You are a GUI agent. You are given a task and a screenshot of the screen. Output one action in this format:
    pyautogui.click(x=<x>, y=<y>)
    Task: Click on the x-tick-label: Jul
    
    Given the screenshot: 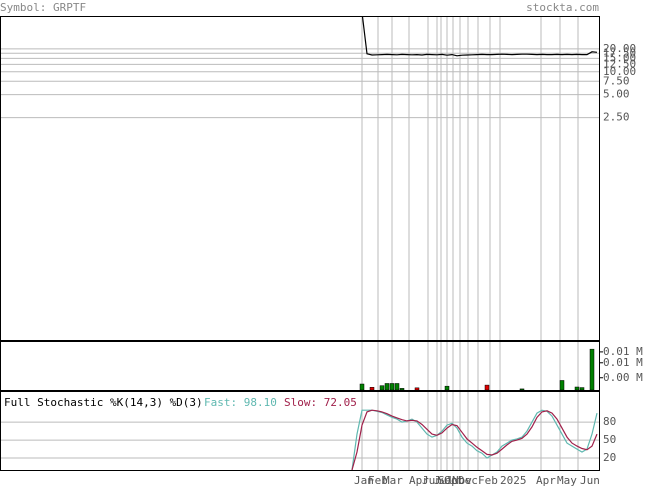 What is the action you would take?
    pyautogui.click(x=444, y=480)
    